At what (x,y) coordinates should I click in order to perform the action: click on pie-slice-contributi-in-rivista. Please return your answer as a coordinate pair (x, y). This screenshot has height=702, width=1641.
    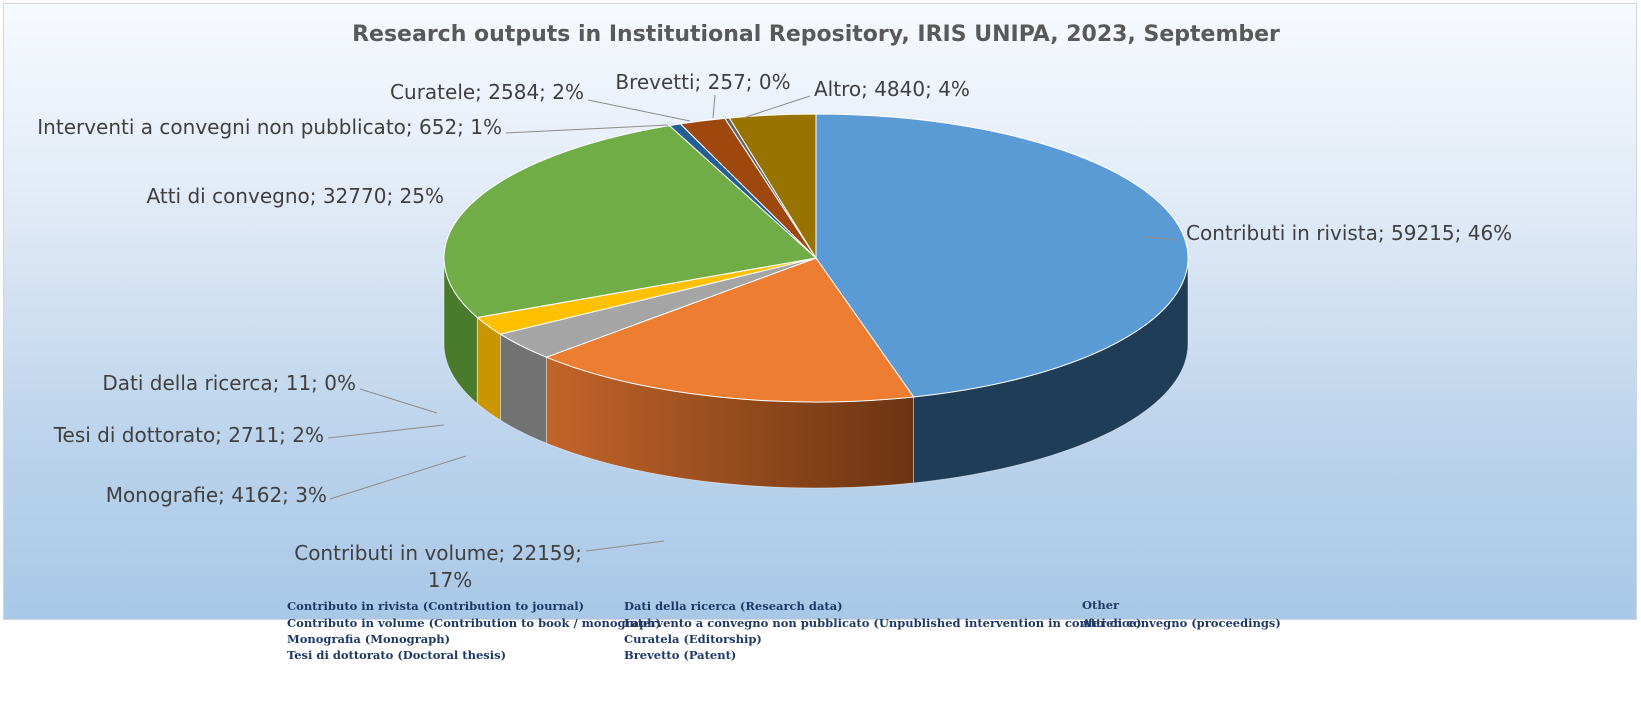
    Looking at the image, I should click on (1002, 255).